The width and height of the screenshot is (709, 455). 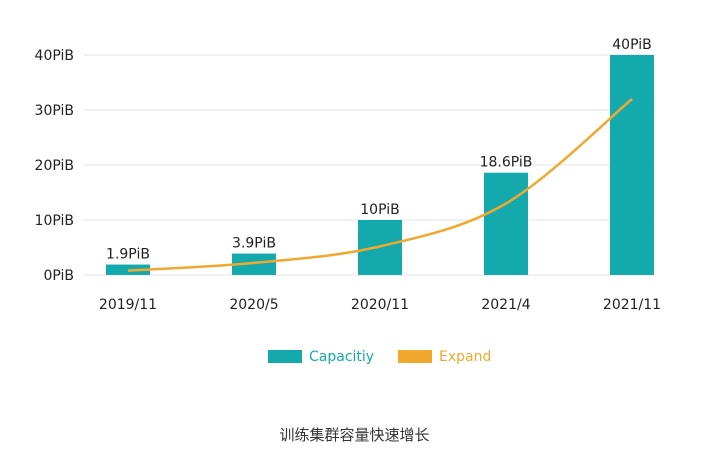 I want to click on y-axis: 0PiB 10PiB 20PiB 30PiB 40PiB, so click(x=54, y=166).